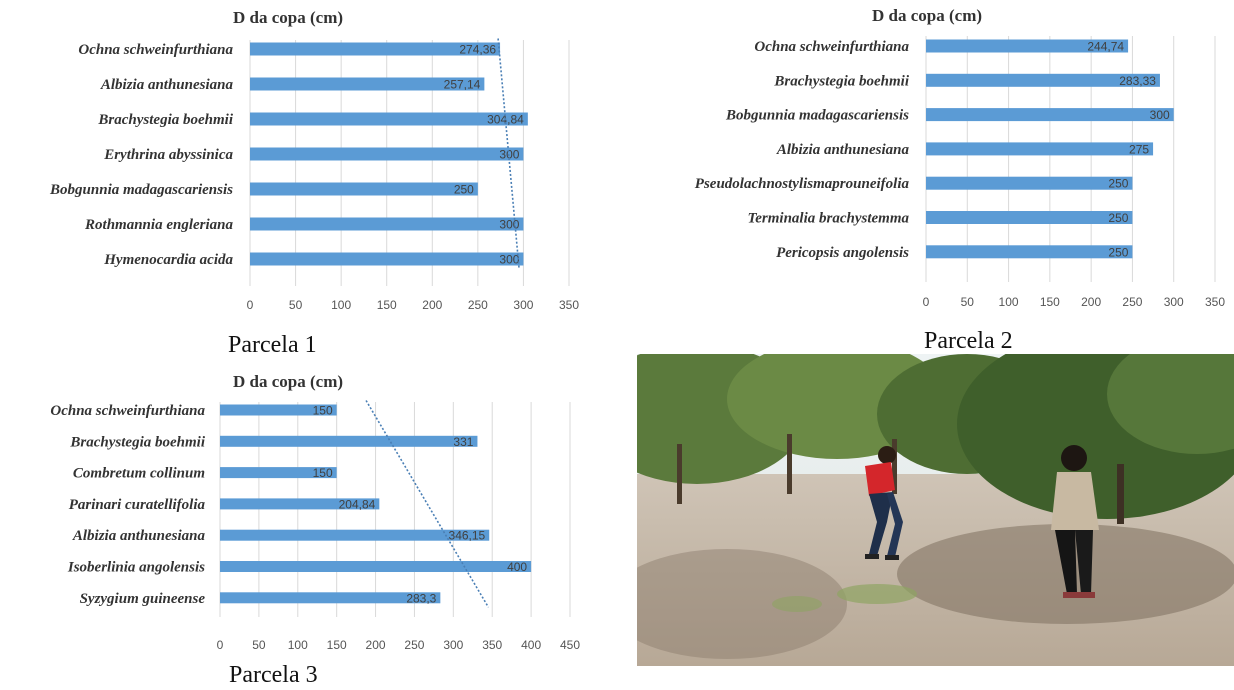 This screenshot has height=690, width=1234. I want to click on data-label: 346,15, so click(467, 536).